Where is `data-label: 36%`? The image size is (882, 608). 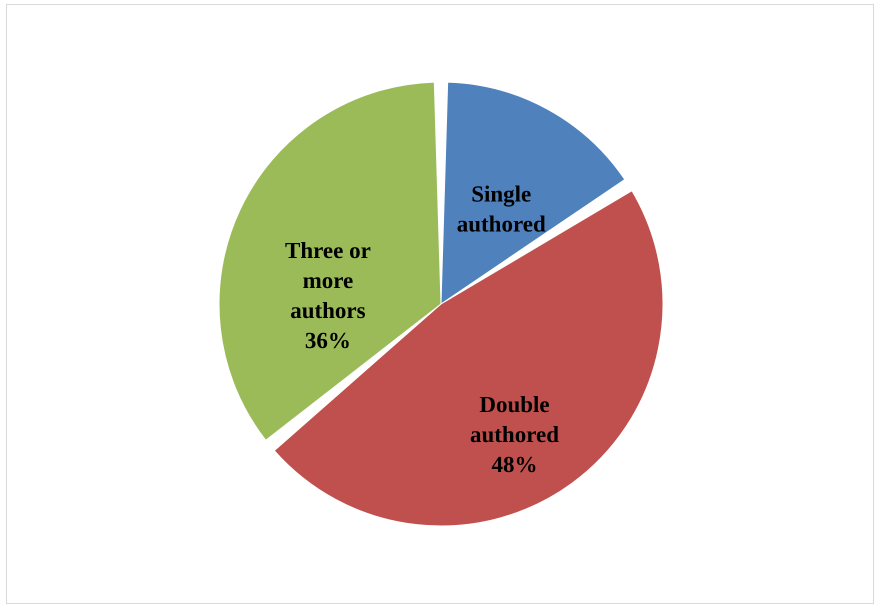 data-label: 36% is located at coordinates (327, 340).